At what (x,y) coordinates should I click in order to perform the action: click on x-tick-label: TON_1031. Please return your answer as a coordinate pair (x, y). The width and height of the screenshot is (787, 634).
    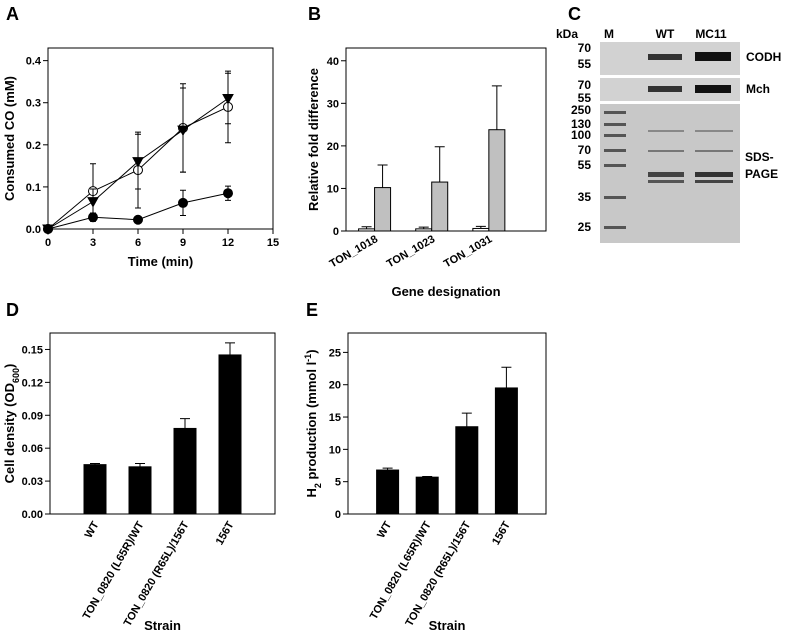
    Looking at the image, I should click on (468, 251).